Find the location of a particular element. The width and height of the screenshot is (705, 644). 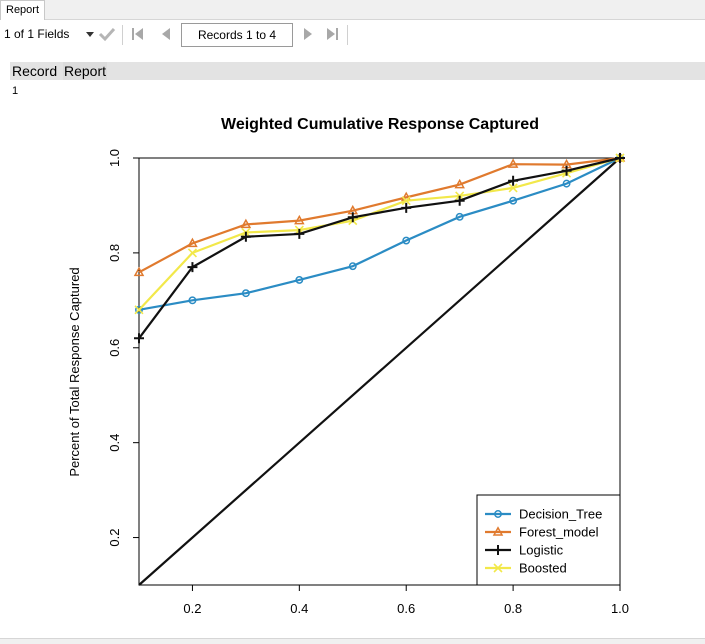

status-bar is located at coordinates (352, 641).